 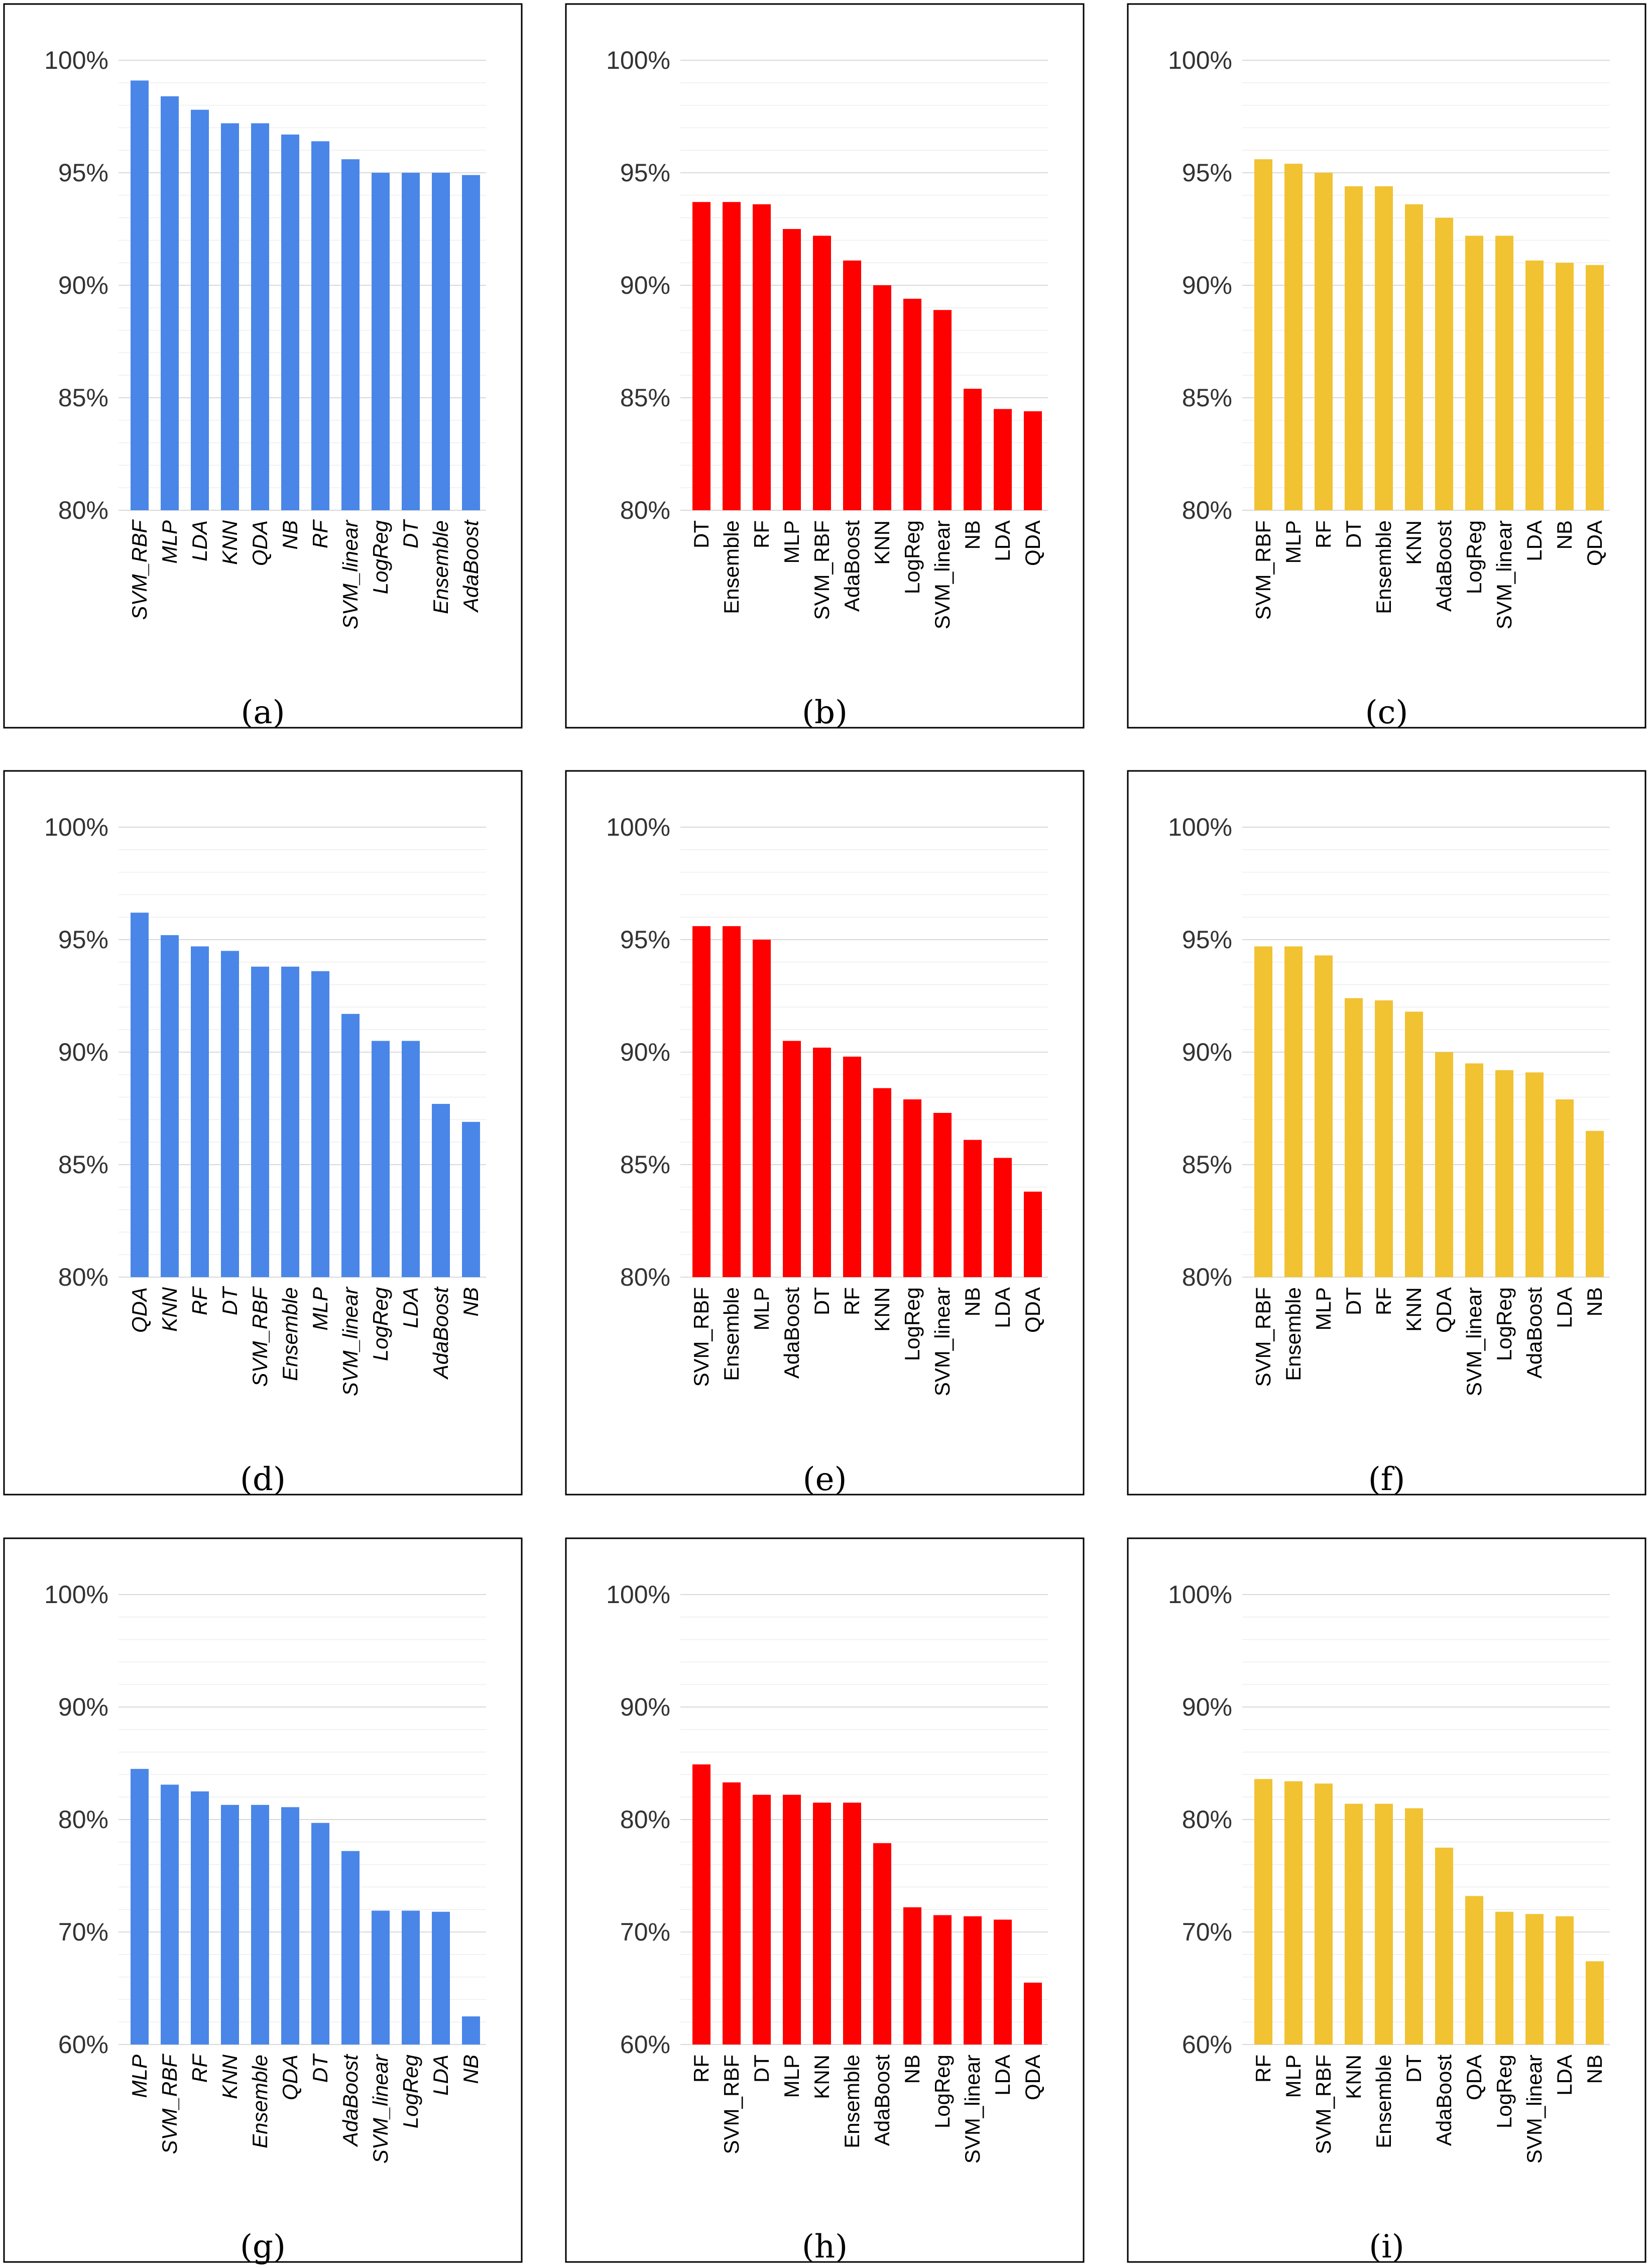 What do you see at coordinates (825, 2246) in the screenshot?
I see `panel-caption: (h)` at bounding box center [825, 2246].